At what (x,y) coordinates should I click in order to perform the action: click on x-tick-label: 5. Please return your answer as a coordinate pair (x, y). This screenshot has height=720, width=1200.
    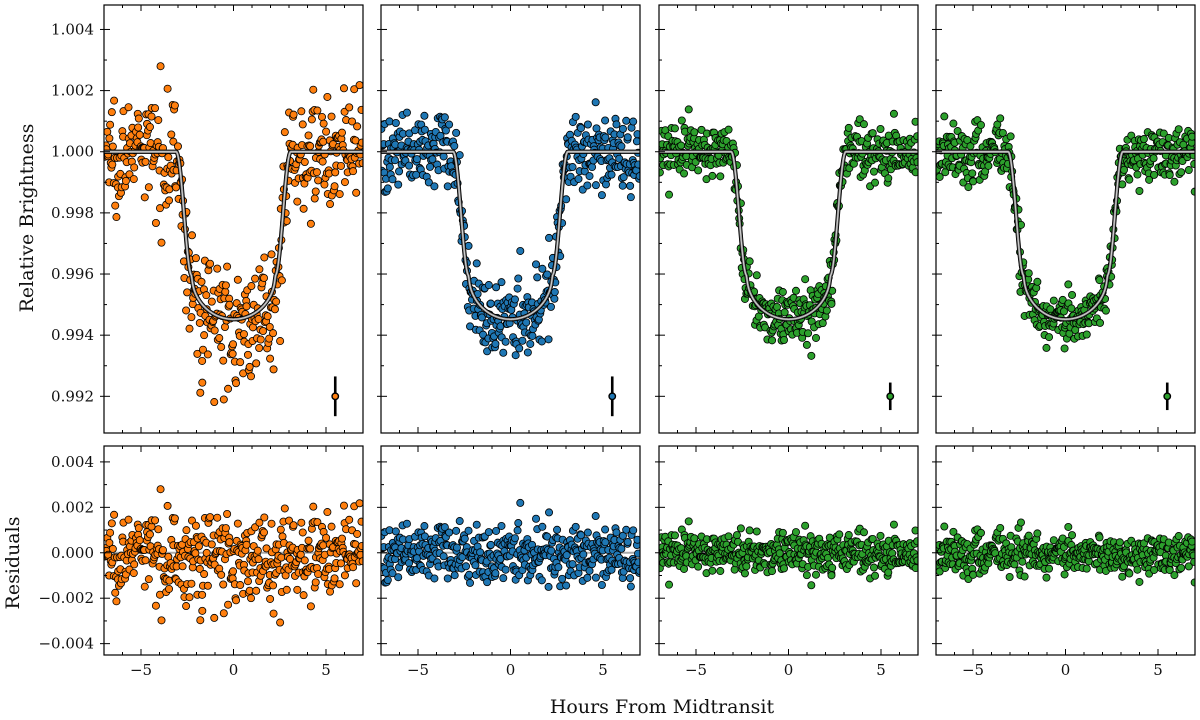
    Looking at the image, I should click on (326, 670).